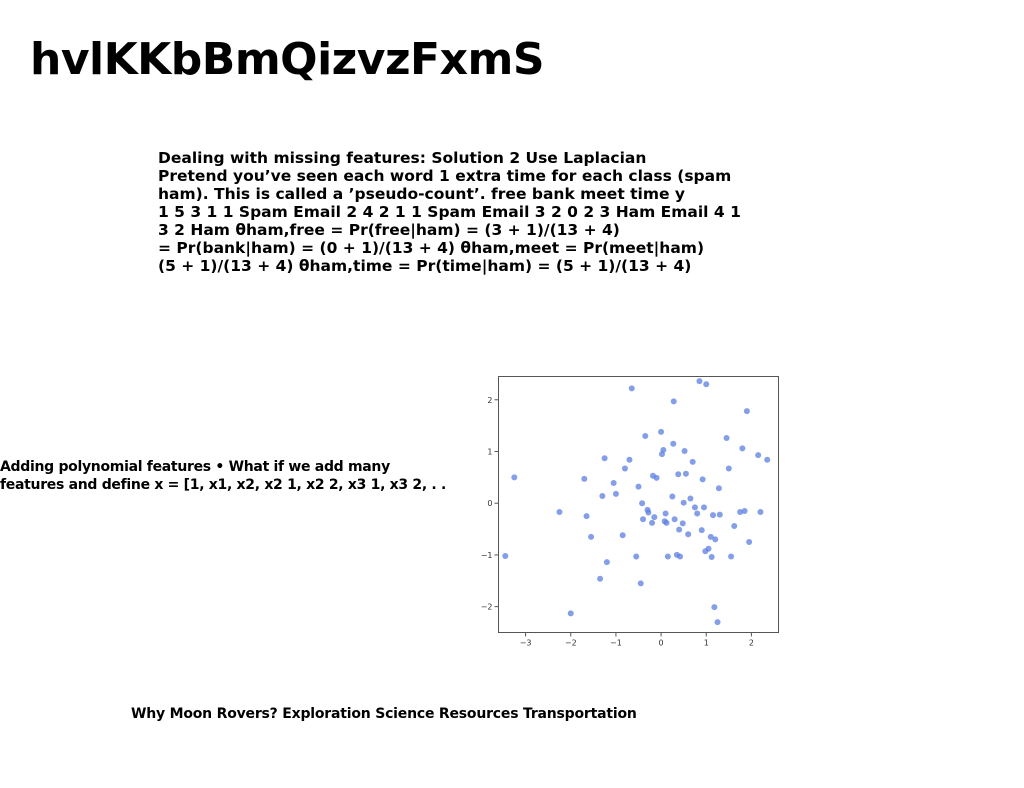 This screenshot has width=1024, height=788. Describe the element at coordinates (489, 451) in the screenshot. I see `y-tick-label: 1` at that location.